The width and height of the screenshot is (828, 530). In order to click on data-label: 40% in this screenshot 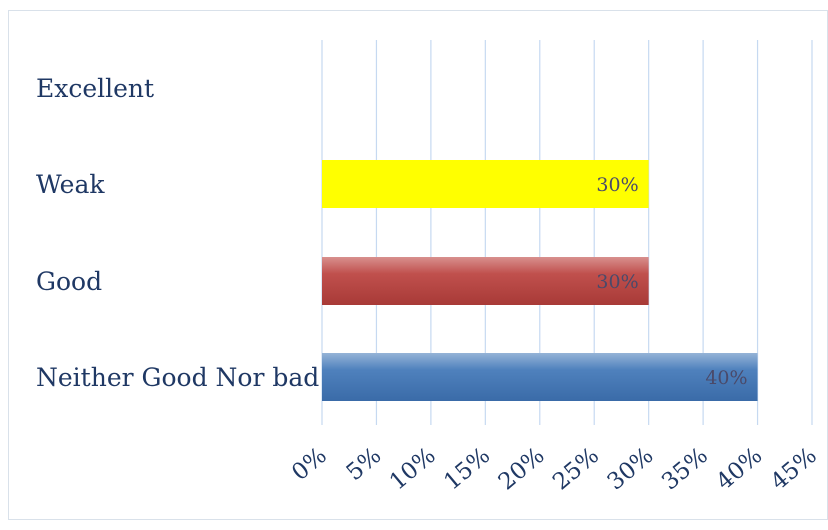, I will do `click(726, 378)`.